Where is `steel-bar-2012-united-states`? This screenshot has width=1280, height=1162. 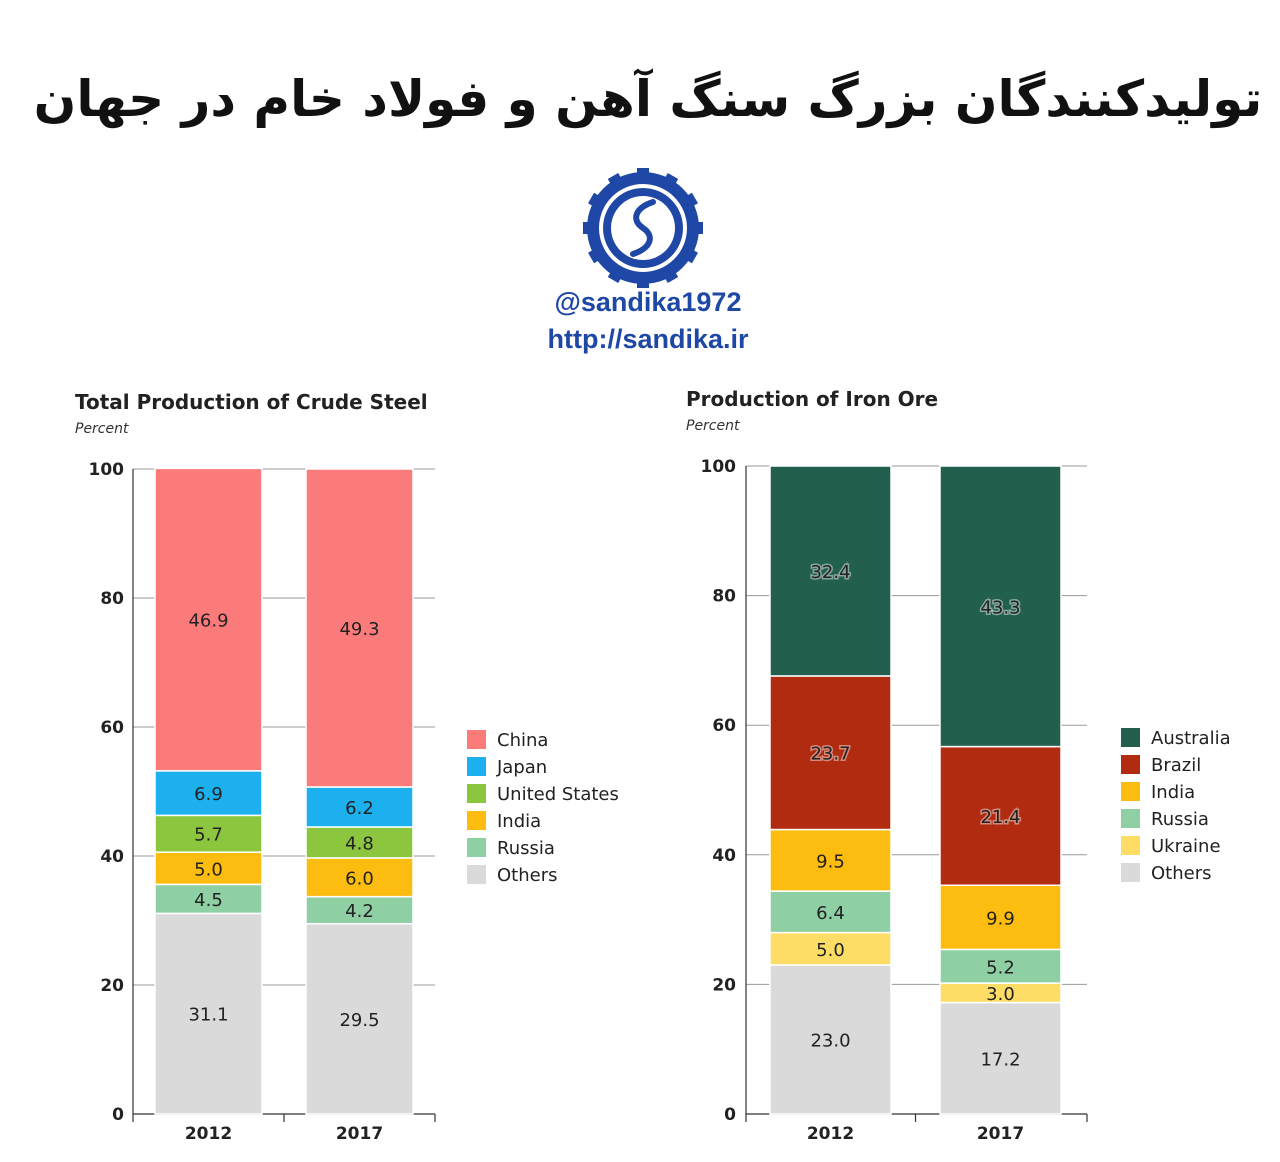 steel-bar-2012-united-states is located at coordinates (208, 833).